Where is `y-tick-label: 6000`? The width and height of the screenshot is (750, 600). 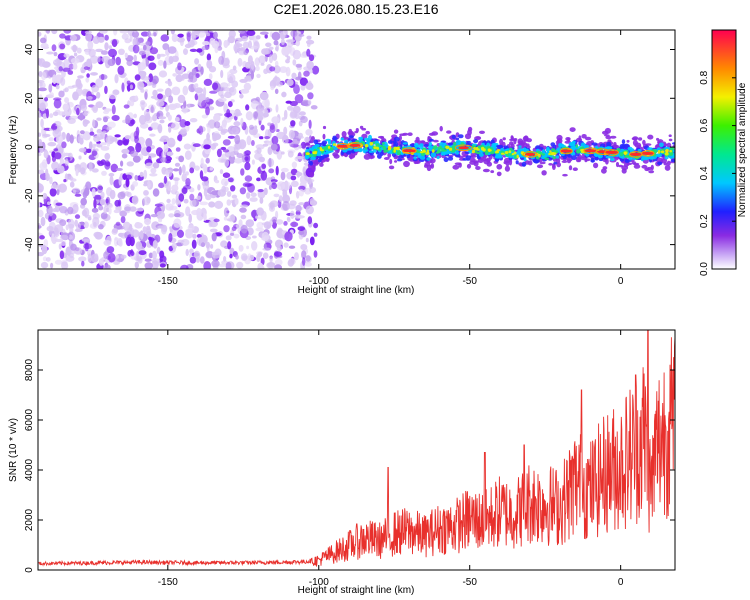 y-tick-label: 6000 is located at coordinates (29, 419).